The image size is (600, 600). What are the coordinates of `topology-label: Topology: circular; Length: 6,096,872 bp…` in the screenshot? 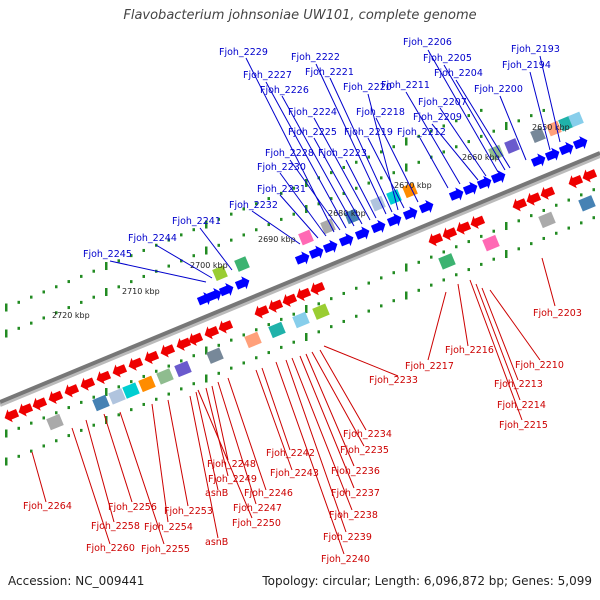 It's located at (427, 581).